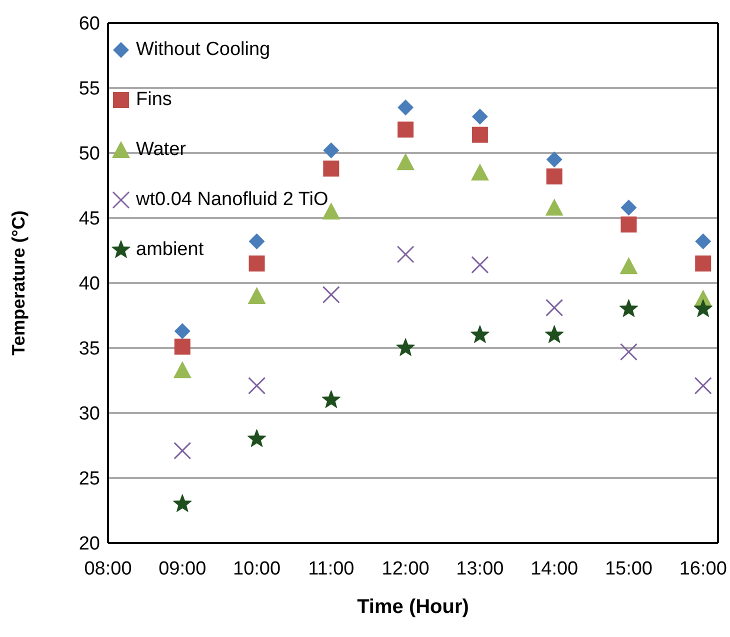 Image resolution: width=730 pixels, height=637 pixels. I want to click on y-axis-title: Temperature (°C), so click(18, 283).